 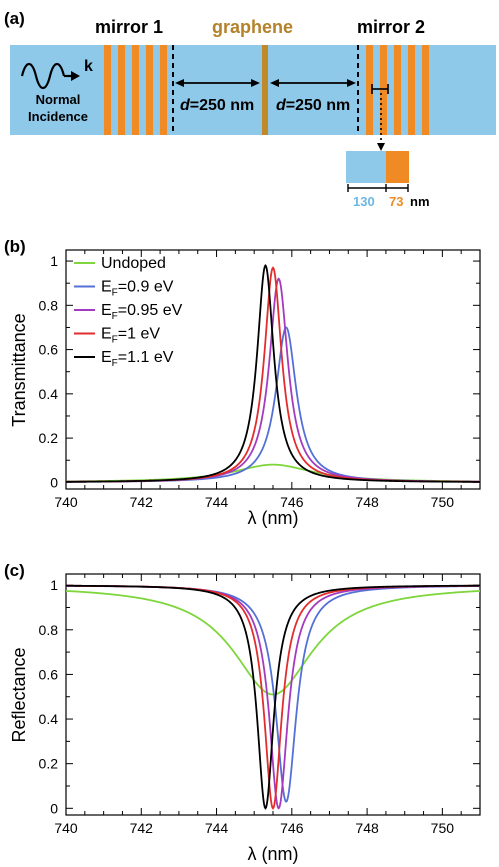 I want to click on legend-entry: EF=0.95 eV, so click(x=142, y=312).